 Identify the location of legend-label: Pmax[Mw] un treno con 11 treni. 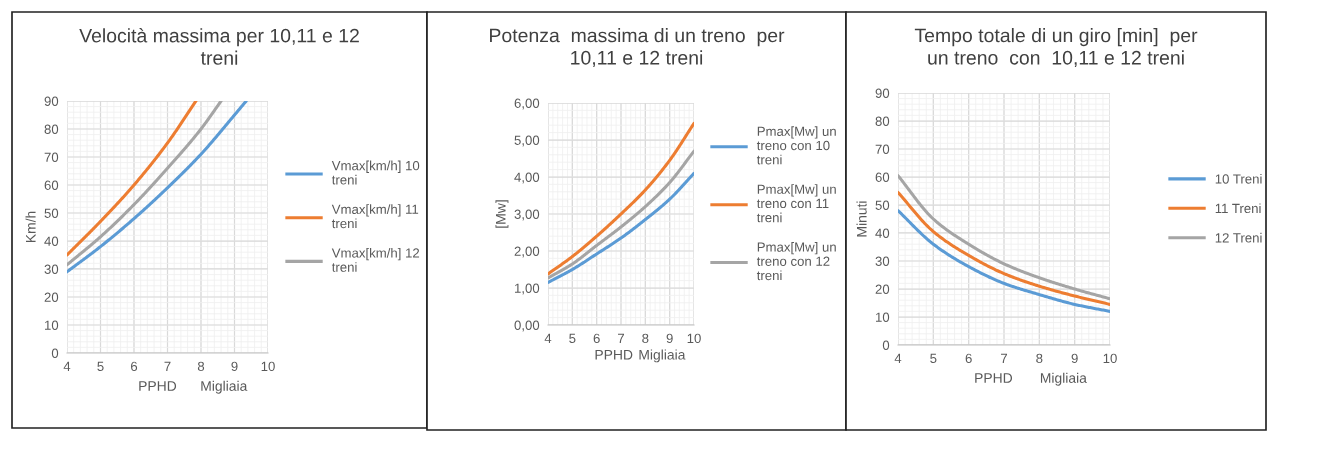
(796, 203).